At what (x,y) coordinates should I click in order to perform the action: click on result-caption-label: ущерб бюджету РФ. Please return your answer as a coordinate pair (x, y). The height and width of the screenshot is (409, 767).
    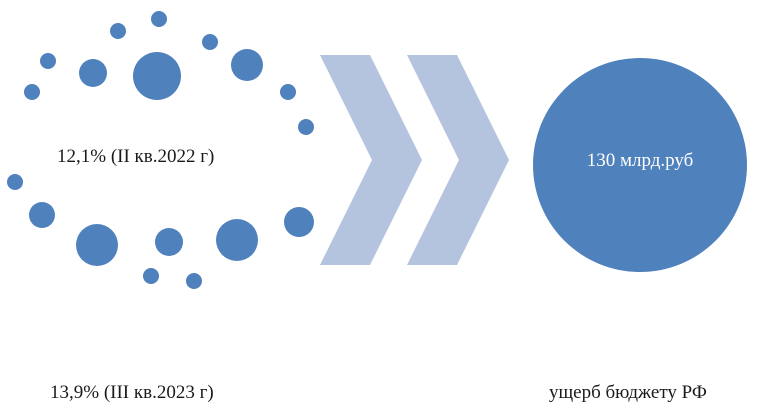
    Looking at the image, I should click on (628, 392).